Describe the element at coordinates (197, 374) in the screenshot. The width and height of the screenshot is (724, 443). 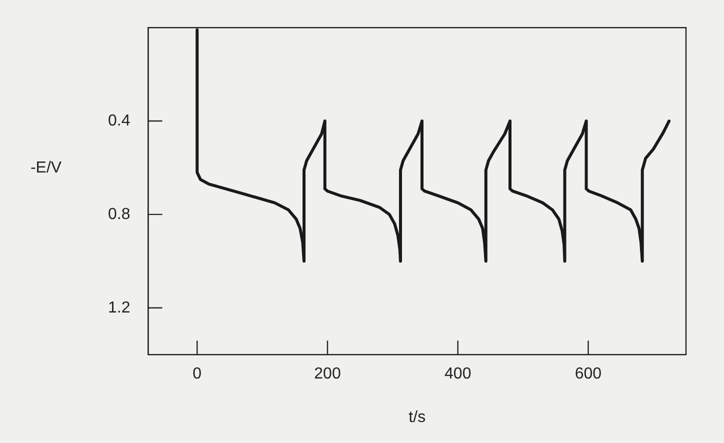
I see `x-tick-label: 0` at that location.